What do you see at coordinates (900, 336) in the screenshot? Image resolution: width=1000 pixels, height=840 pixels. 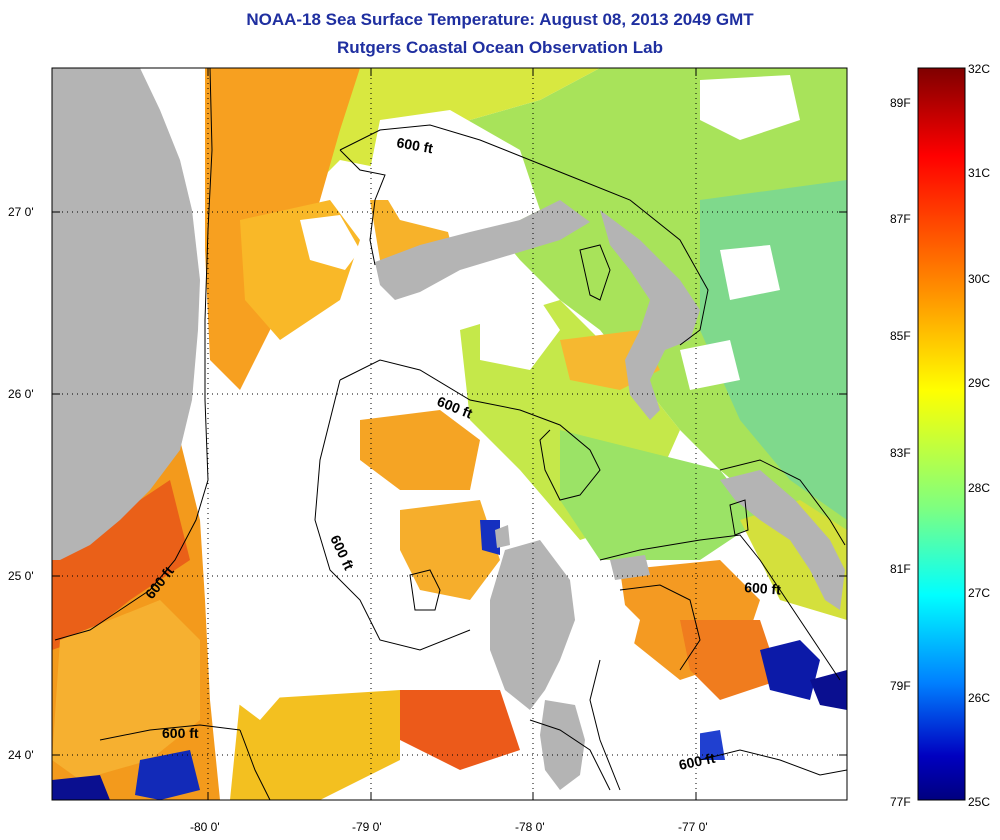 I see `colorbar-fahrenheit-label: 85F` at bounding box center [900, 336].